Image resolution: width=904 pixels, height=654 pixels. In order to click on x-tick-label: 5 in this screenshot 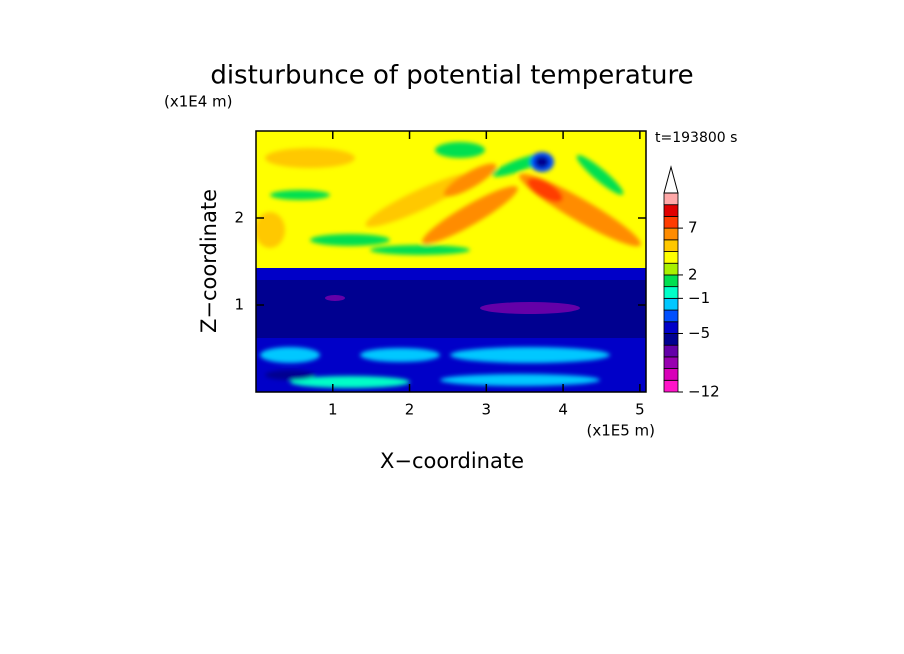, I will do `click(640, 410)`.